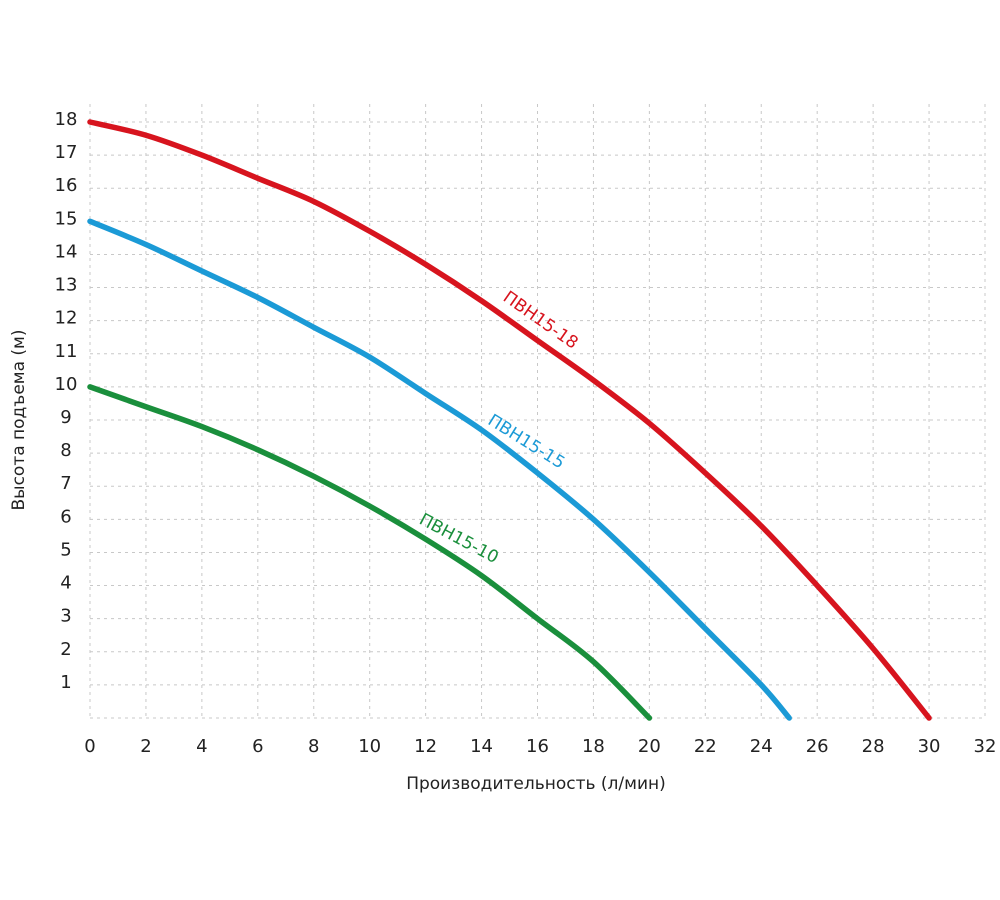 The image size is (1000, 900). What do you see at coordinates (369, 746) in the screenshot?
I see `x-tick-label: 10` at bounding box center [369, 746].